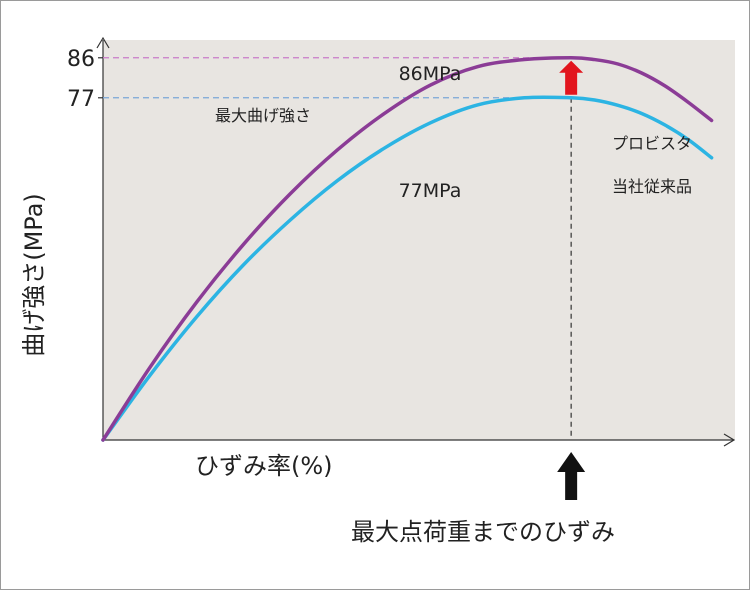 The width and height of the screenshot is (750, 590). I want to click on upper-value-label: 86MPa, so click(430, 74).